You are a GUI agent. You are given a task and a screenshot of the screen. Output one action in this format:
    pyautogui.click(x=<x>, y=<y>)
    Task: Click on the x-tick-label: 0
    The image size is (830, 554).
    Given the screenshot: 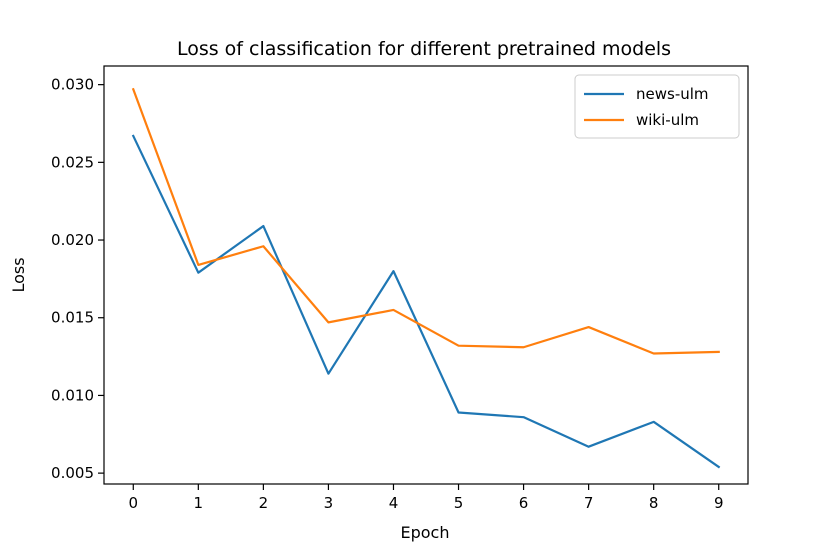 What is the action you would take?
    pyautogui.click(x=133, y=503)
    